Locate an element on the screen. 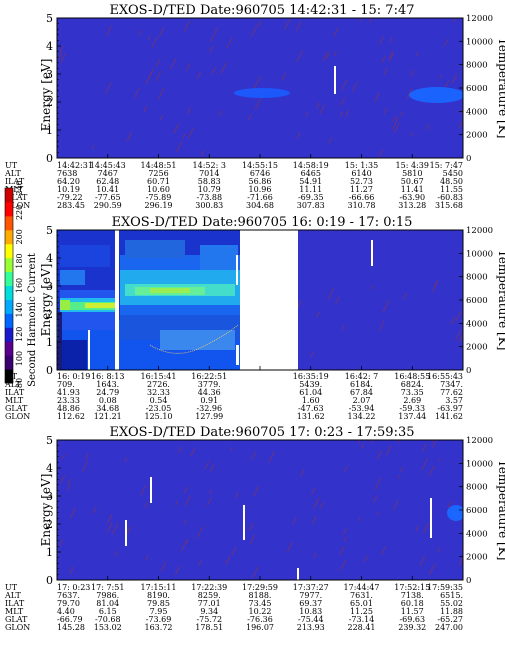 This screenshot has width=505, height=653. table-cell: 15: 1:35 is located at coordinates (361, 165).